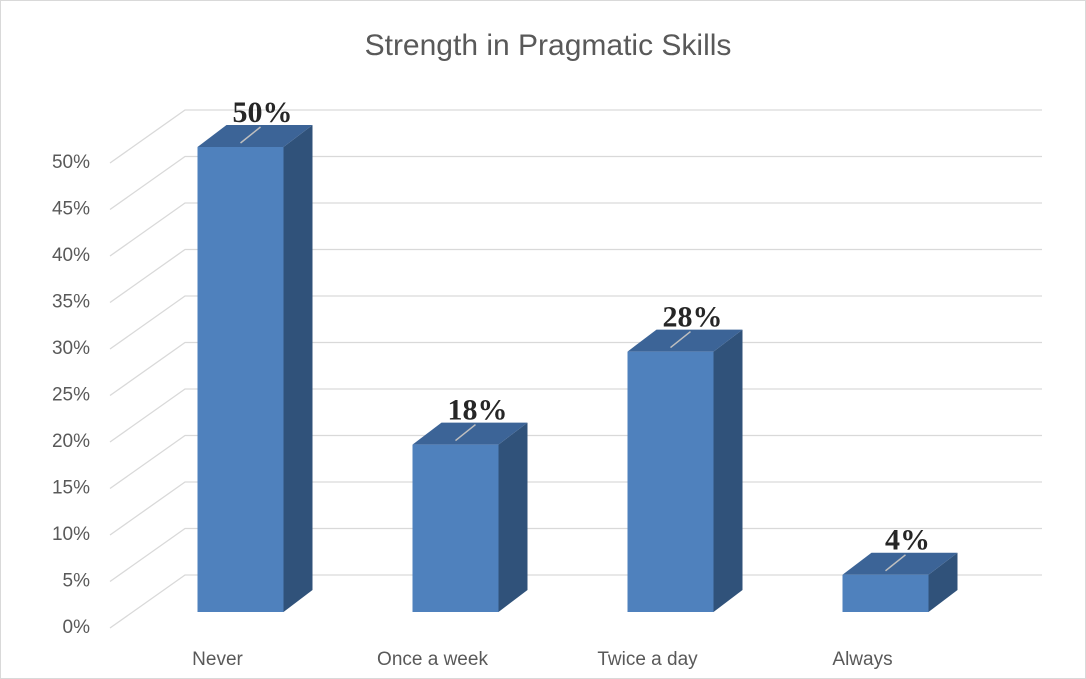  I want to click on value-label: 50%, so click(263, 112).